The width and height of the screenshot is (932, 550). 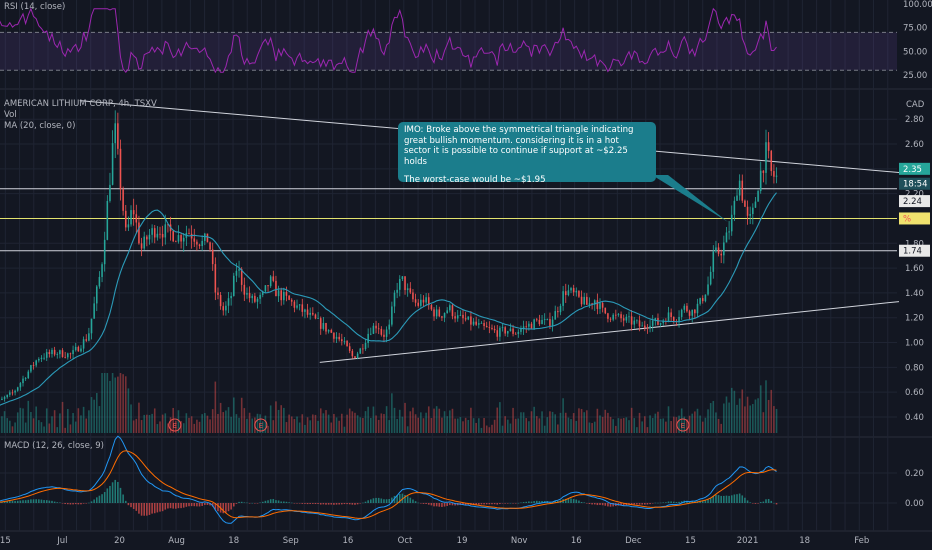 I want to click on rsi-legend: RSI (14, close), so click(x=34, y=7).